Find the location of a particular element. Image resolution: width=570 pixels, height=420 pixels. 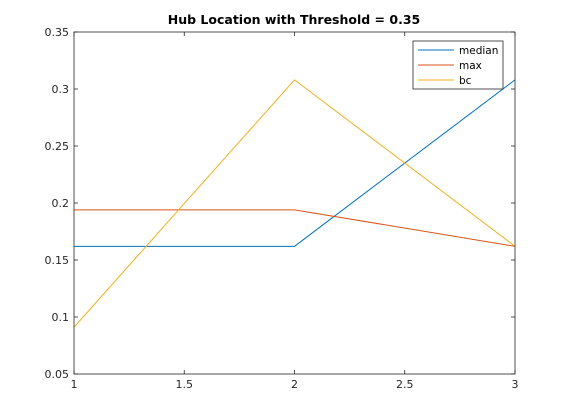

y-tick-label: 0.25 is located at coordinates (57, 146).